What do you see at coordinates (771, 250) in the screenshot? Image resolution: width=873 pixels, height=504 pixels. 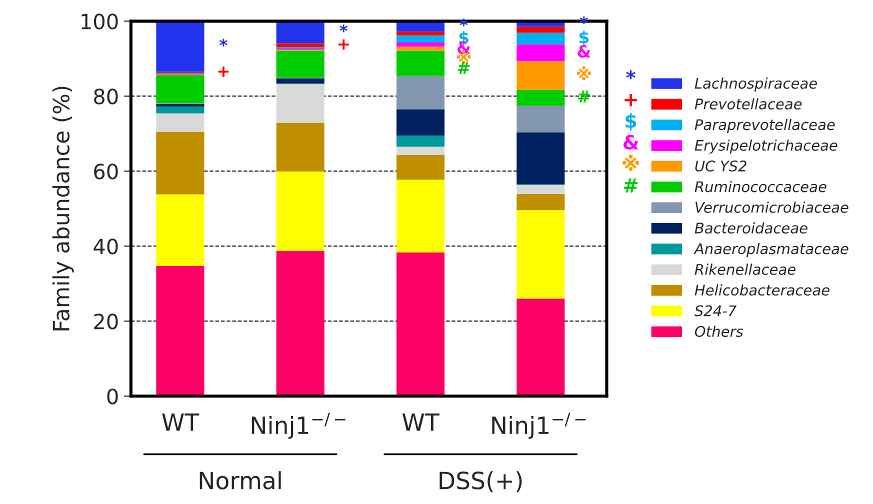 I see `legend-label: Anaeroplasmataceae` at bounding box center [771, 250].